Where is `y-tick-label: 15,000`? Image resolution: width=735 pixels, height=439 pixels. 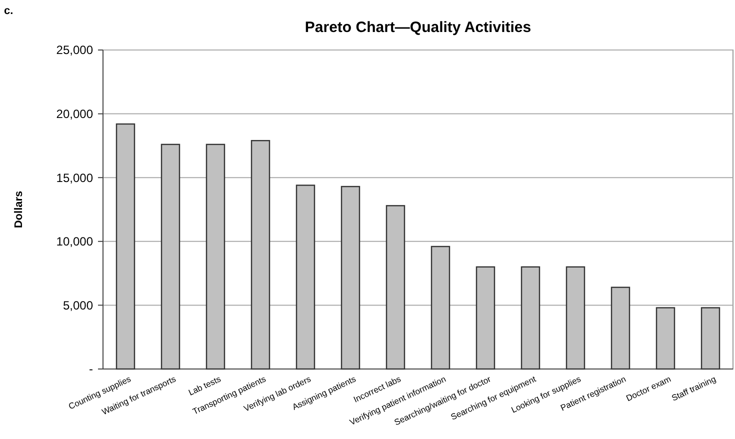 y-tick-label: 15,000 is located at coordinates (75, 177).